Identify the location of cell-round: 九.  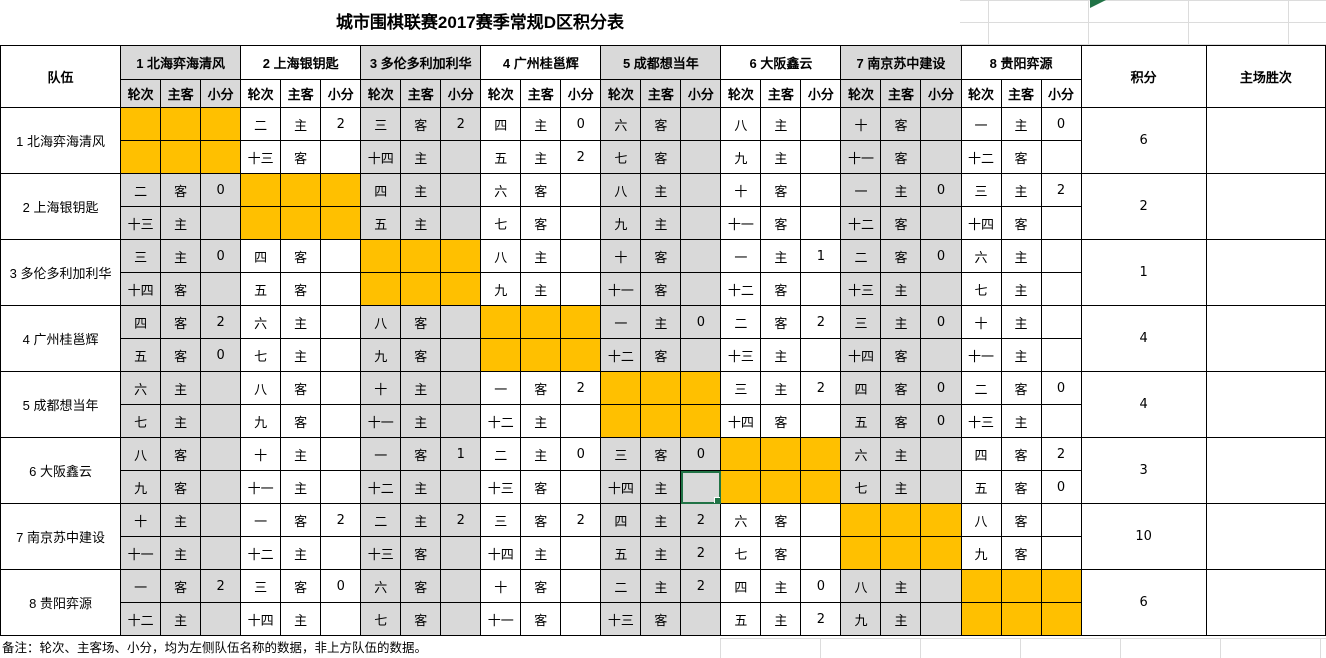
(981, 553).